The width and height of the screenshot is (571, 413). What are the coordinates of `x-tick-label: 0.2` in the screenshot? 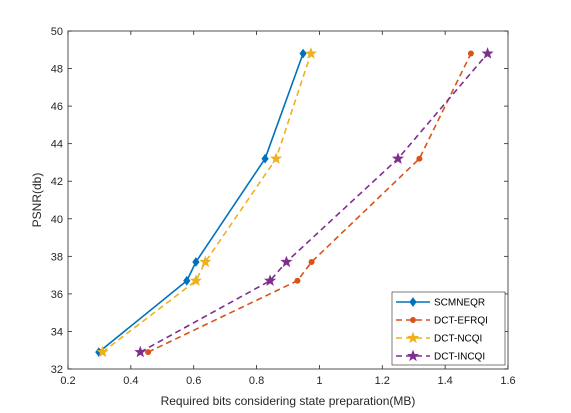 It's located at (67, 381).